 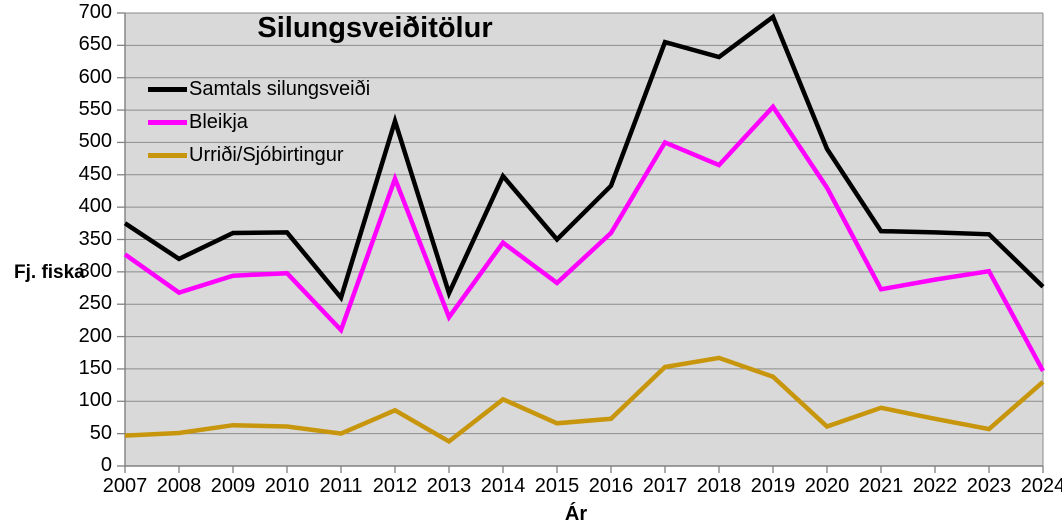 I want to click on legend-item-urridi: Urriði/Sjóbirtingur, so click(x=259, y=155).